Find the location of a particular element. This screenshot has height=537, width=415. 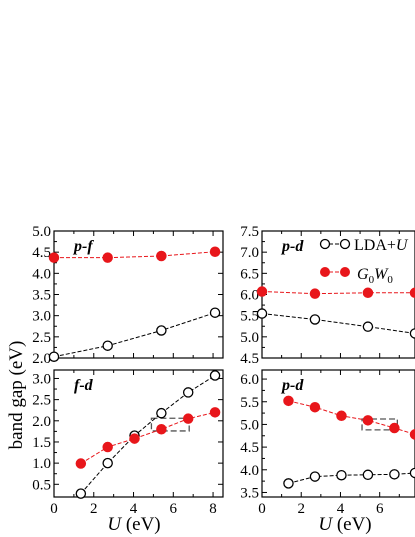

highlight-box is located at coordinates (170, 424).